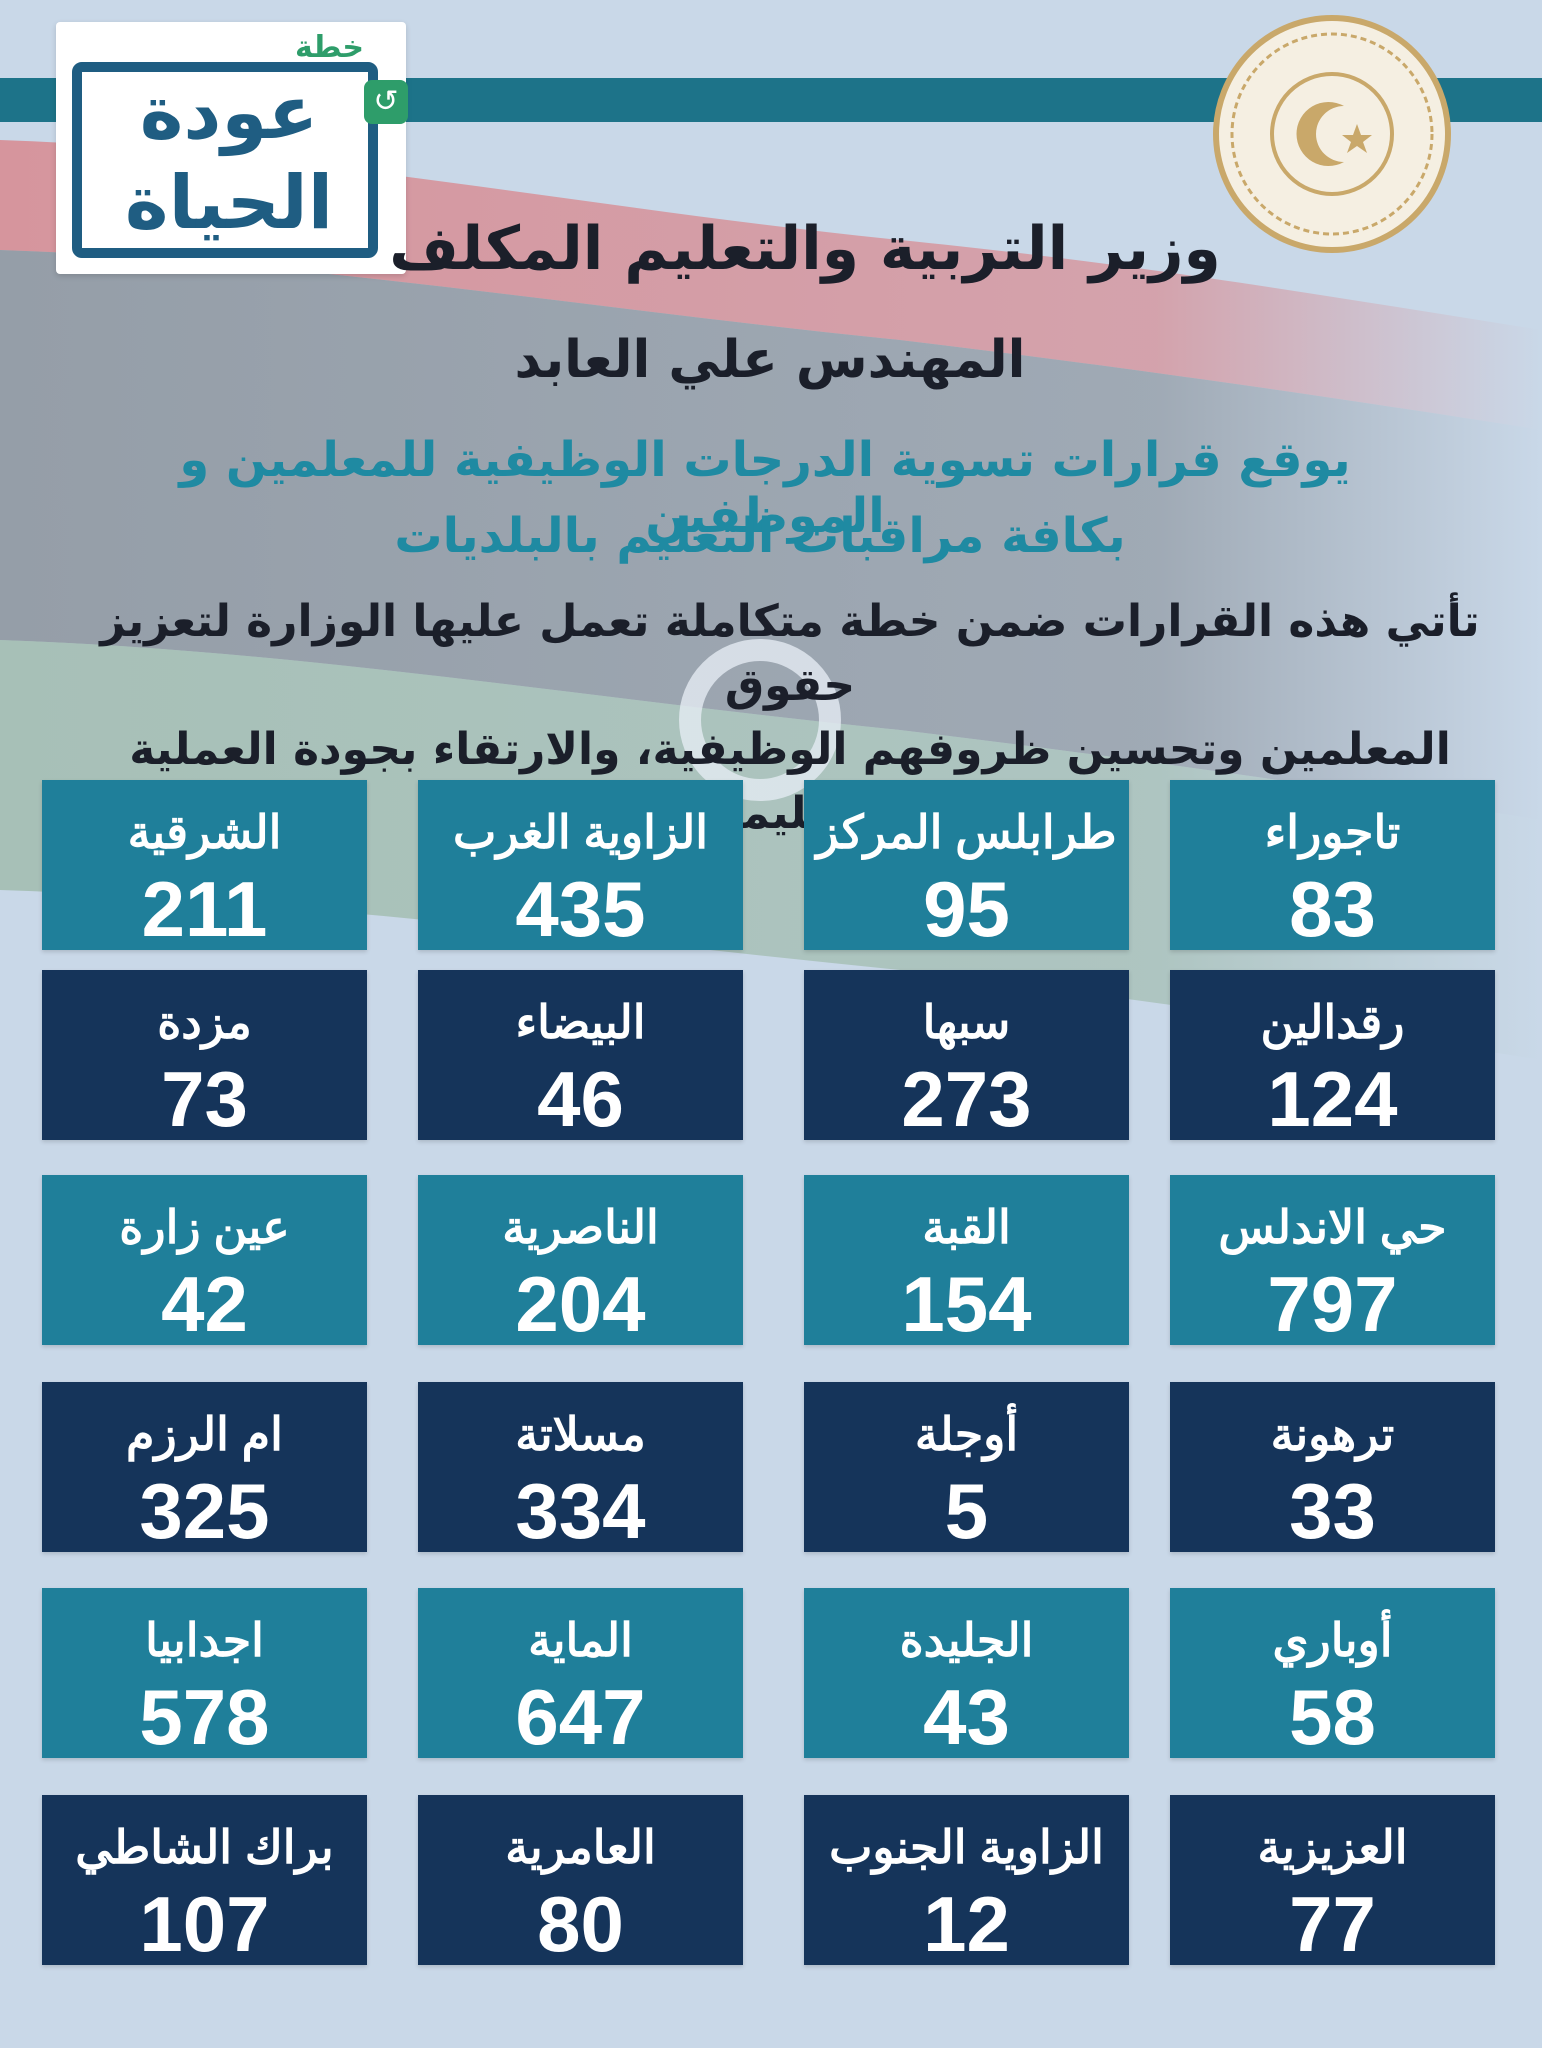  Describe the element at coordinates (204, 1717) in the screenshot. I see `municipality-count: 578` at that location.